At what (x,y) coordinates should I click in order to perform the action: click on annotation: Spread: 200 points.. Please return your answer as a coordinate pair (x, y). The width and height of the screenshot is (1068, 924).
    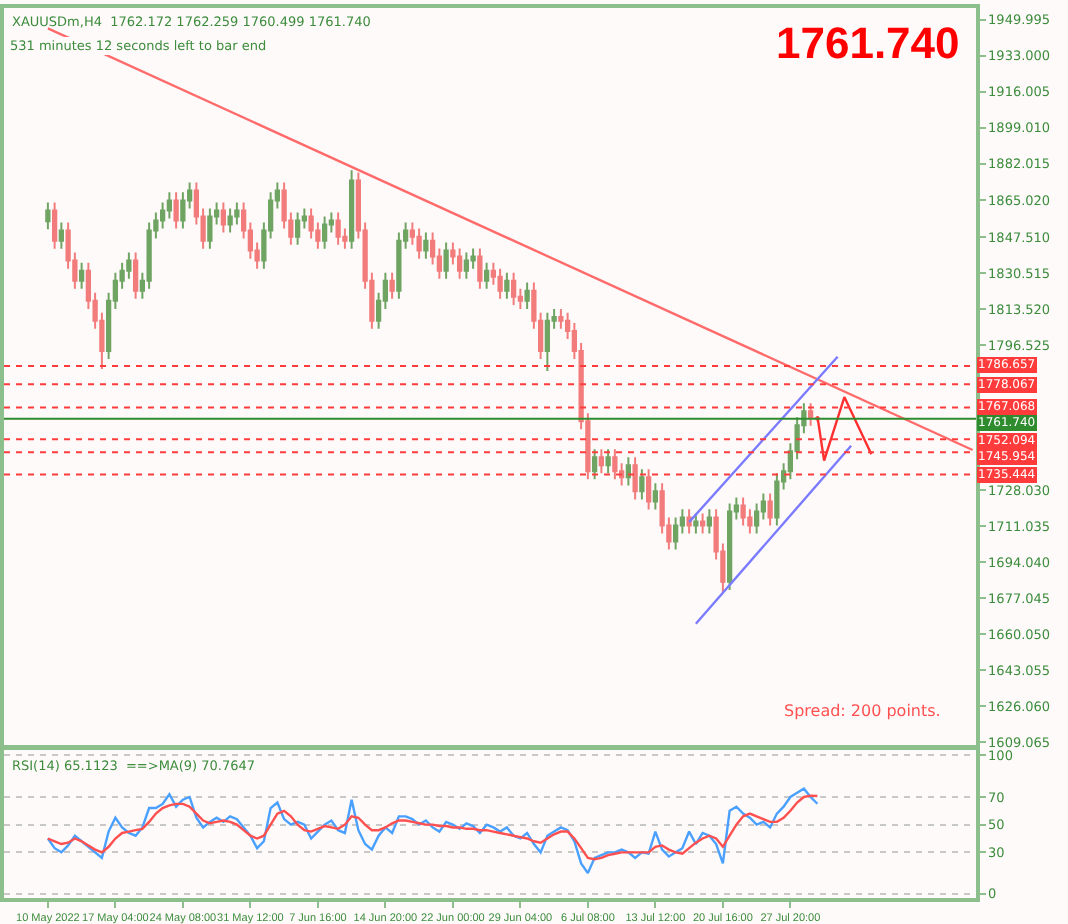
    Looking at the image, I should click on (862, 711).